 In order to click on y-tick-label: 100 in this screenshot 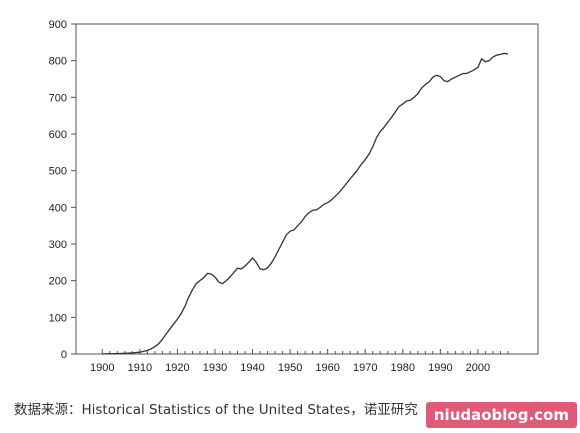, I will do `click(58, 318)`.